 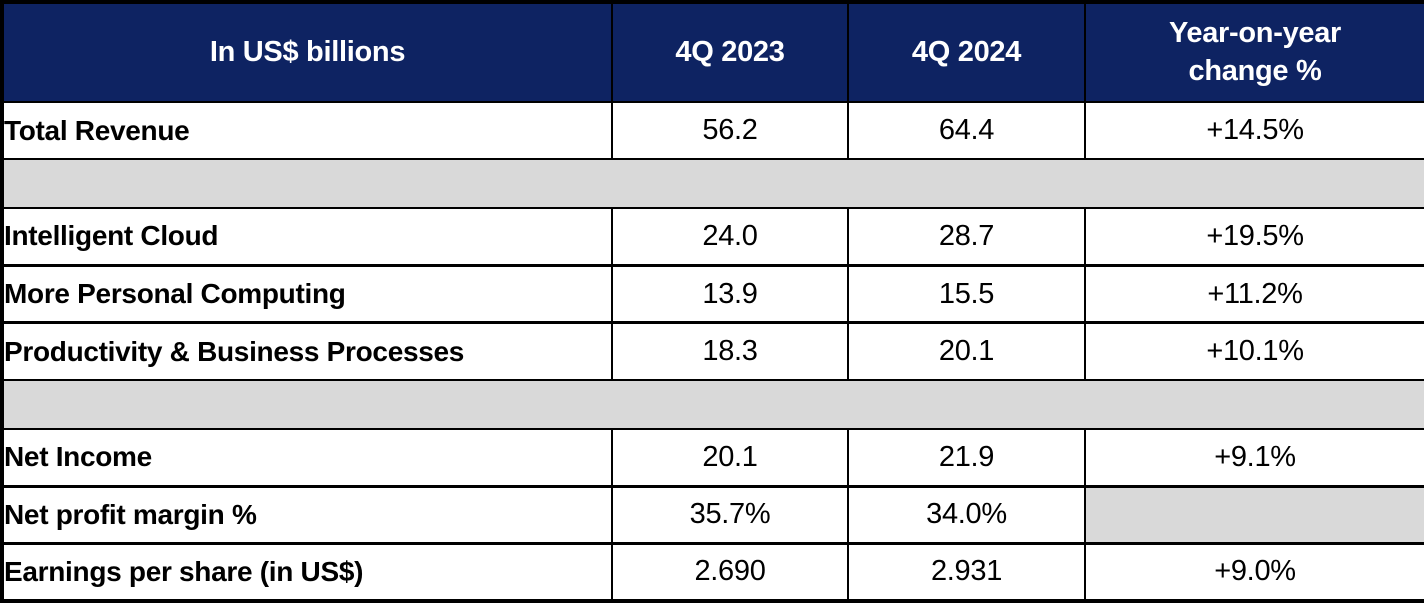 I want to click on cell-4q2024: 2.931, so click(x=966, y=571).